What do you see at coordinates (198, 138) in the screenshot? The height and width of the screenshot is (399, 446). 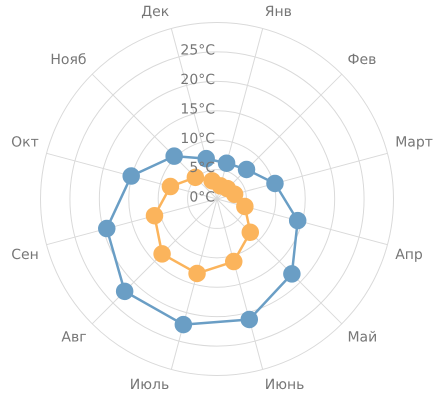 I see `y-tick-label: 10°C` at bounding box center [198, 138].